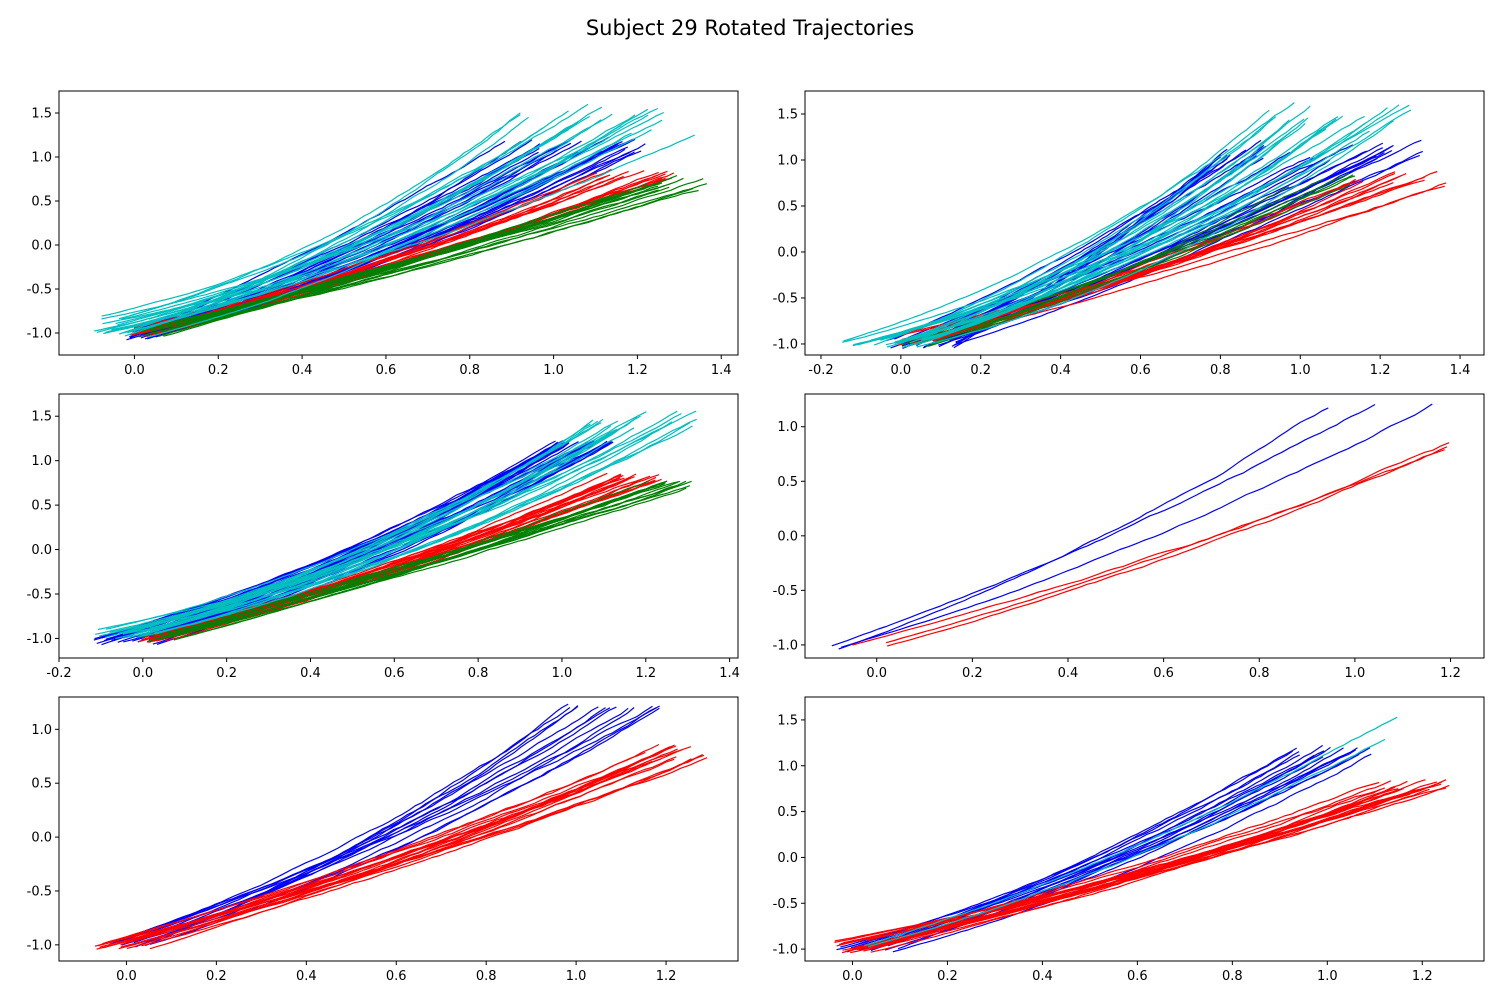 This screenshot has height=1000, width=1500. I want to click on x-tick-label: 0.8, so click(1232, 976).